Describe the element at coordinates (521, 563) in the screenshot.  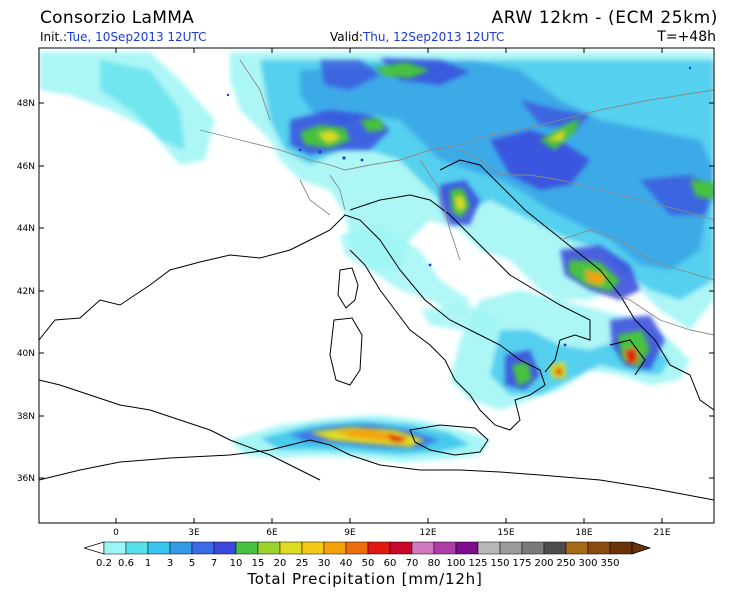
I see `colorbar-label: 175` at that location.